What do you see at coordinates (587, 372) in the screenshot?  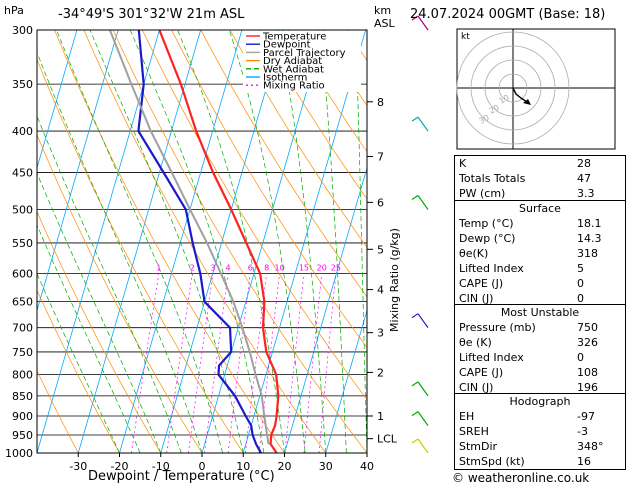 I see `most-unstable-value: 108` at bounding box center [587, 372].